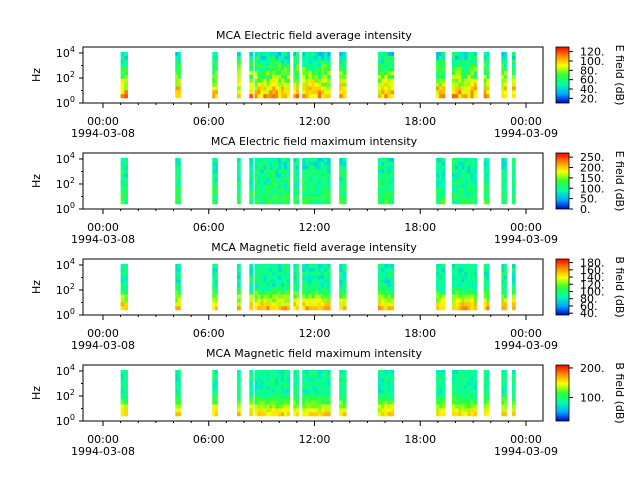 The image size is (640, 484). Describe the element at coordinates (65, 102) in the screenshot. I see `y-tick-label: 100` at that location.